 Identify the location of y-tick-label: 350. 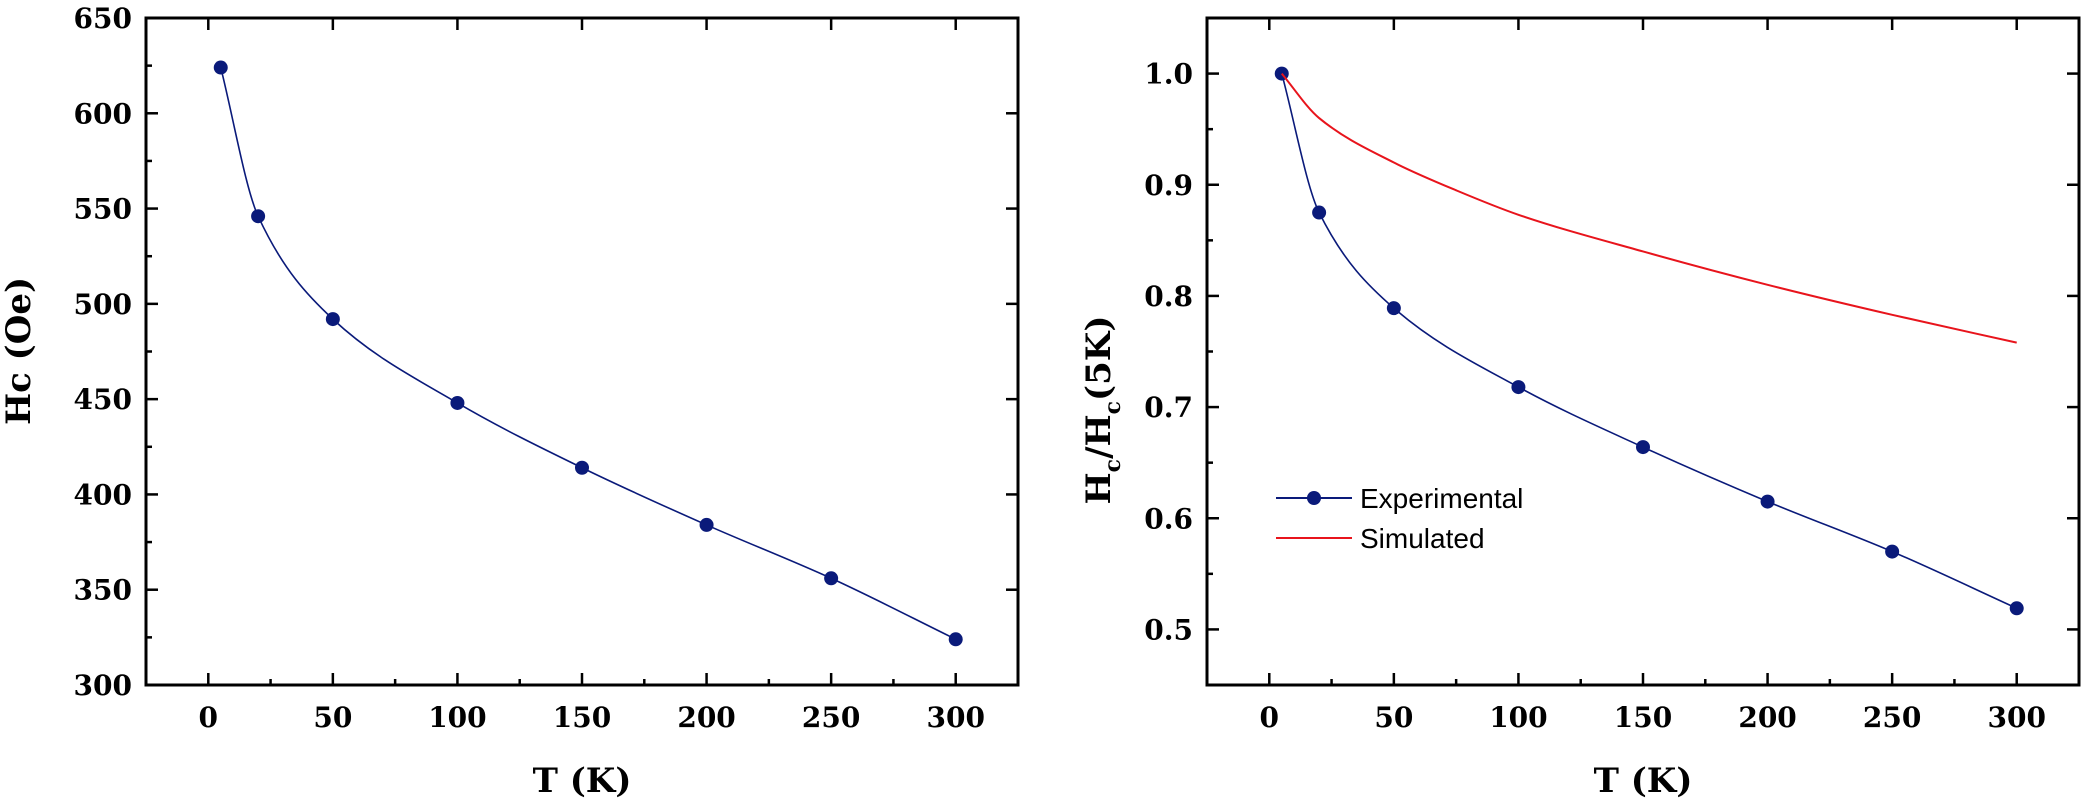
(103, 590).